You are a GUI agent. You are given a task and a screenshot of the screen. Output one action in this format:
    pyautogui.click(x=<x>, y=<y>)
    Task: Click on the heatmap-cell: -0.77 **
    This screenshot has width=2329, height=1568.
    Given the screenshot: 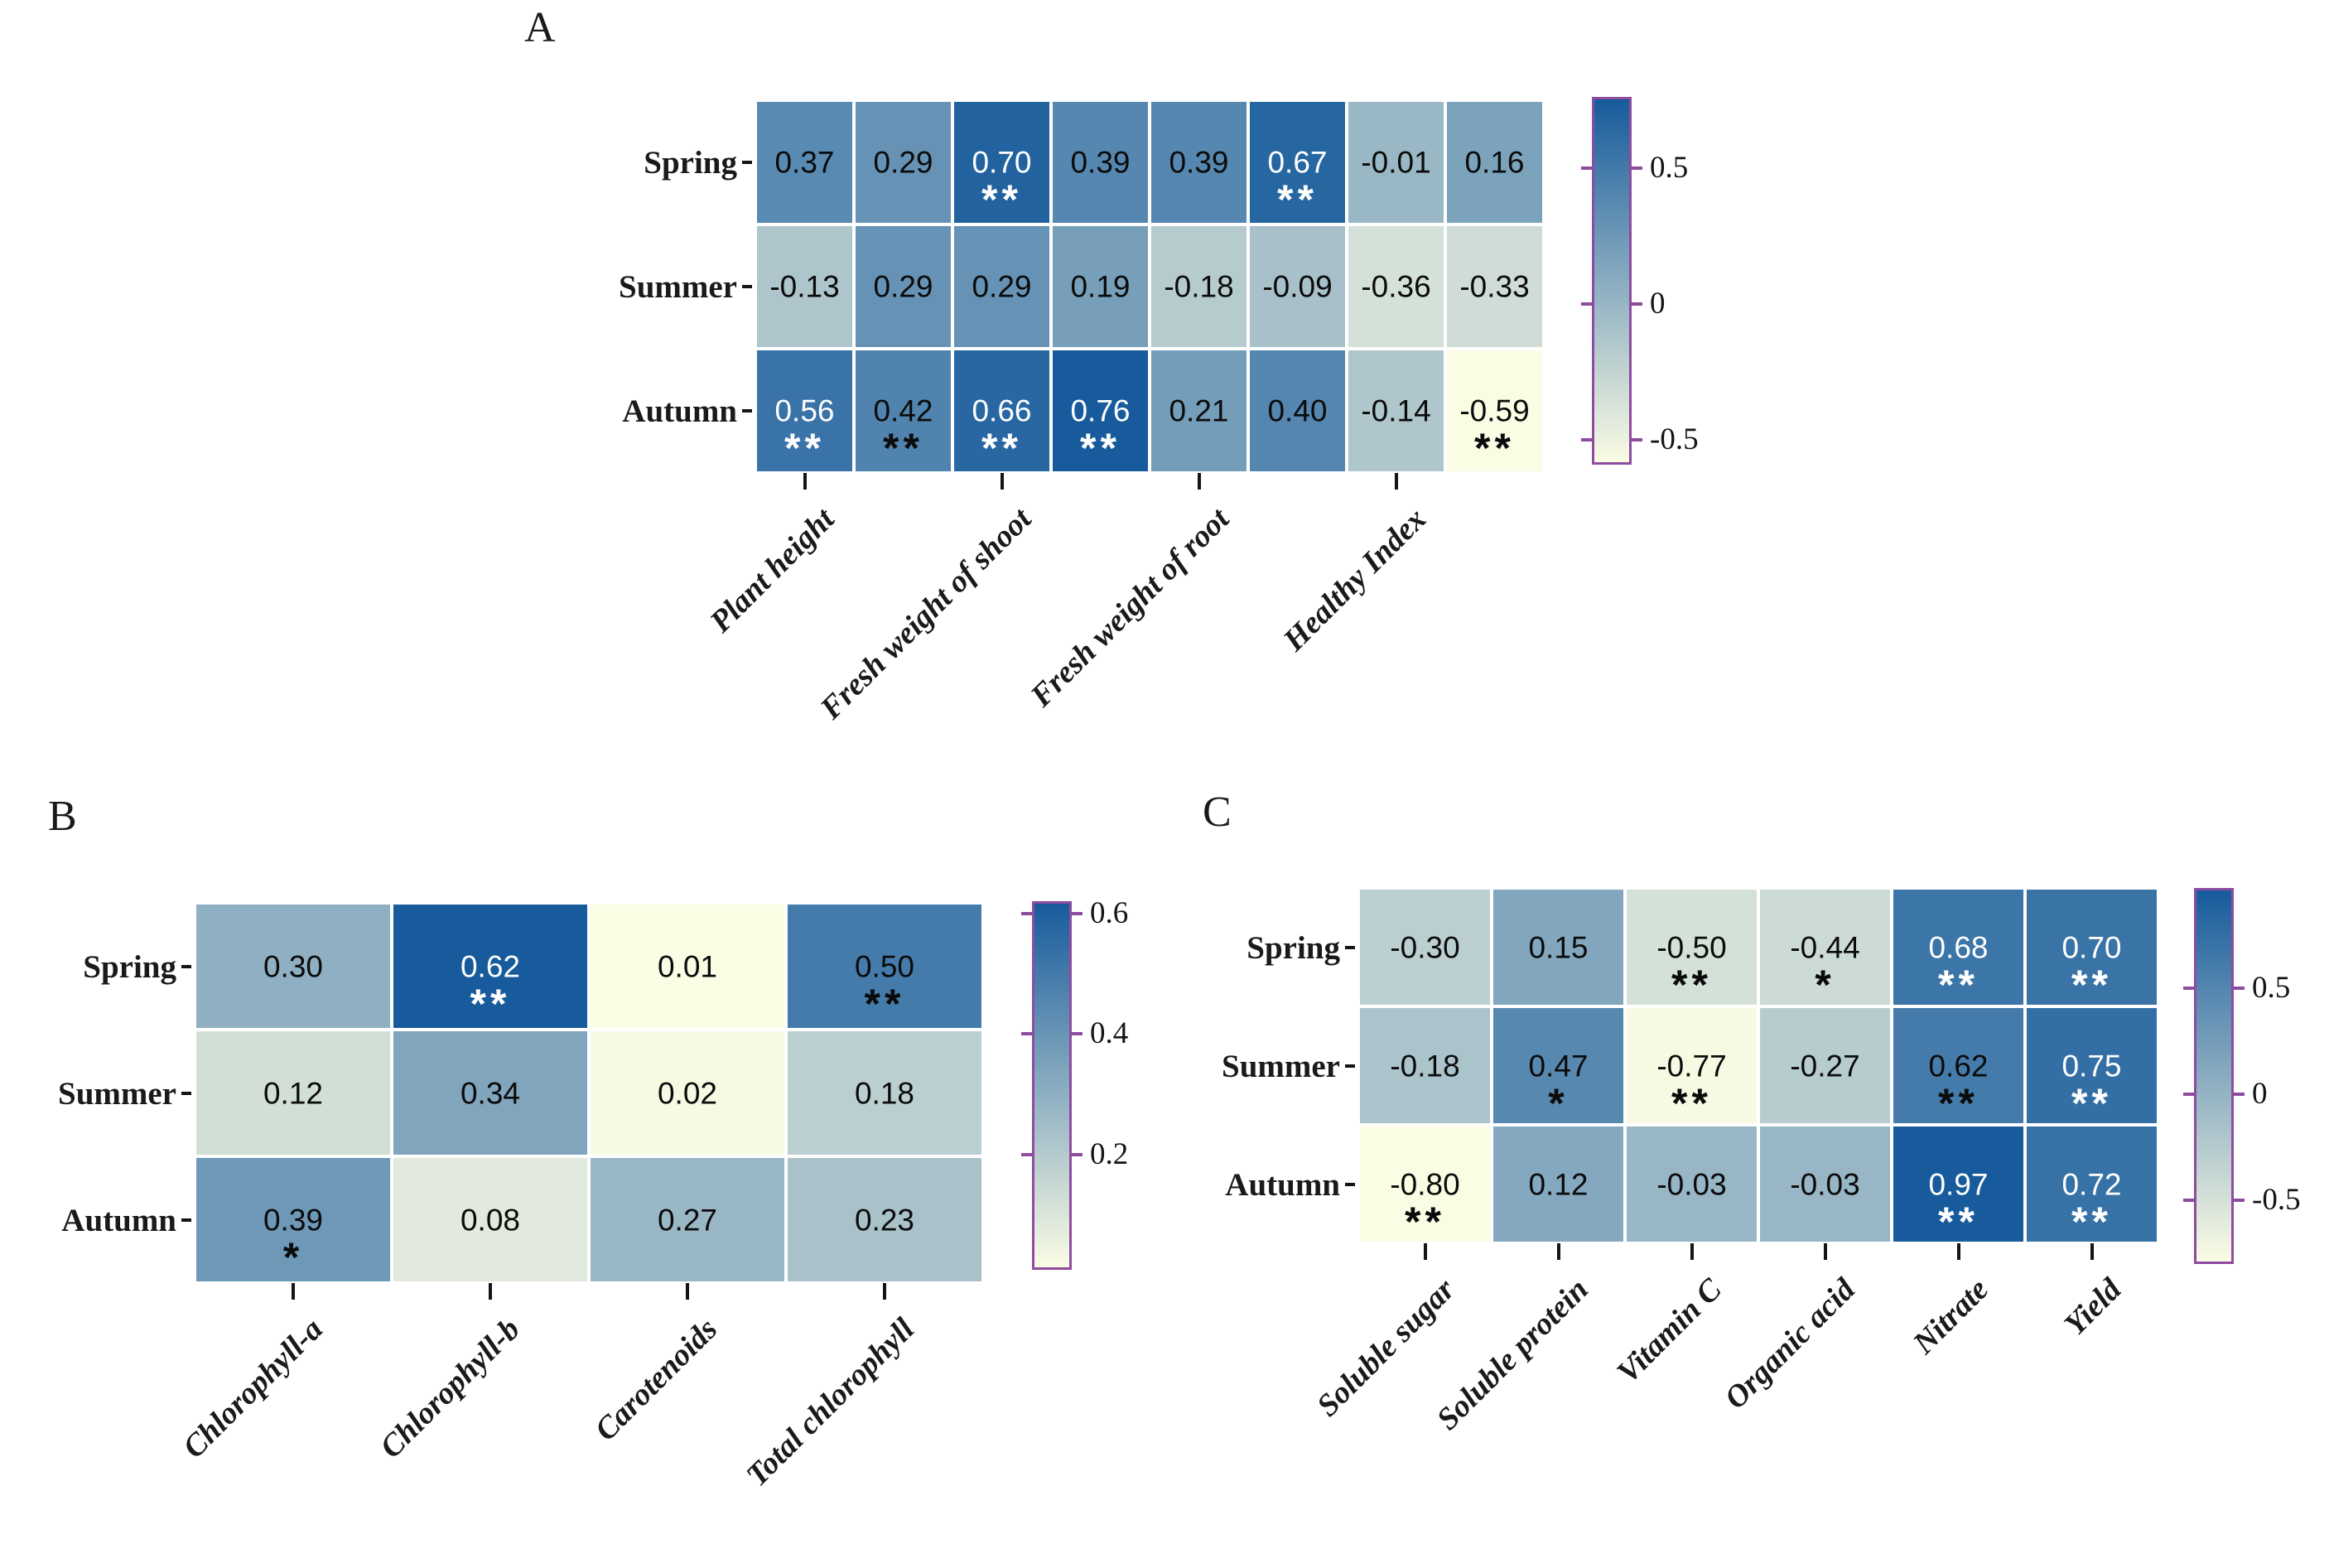 What is the action you would take?
    pyautogui.click(x=1691, y=1065)
    